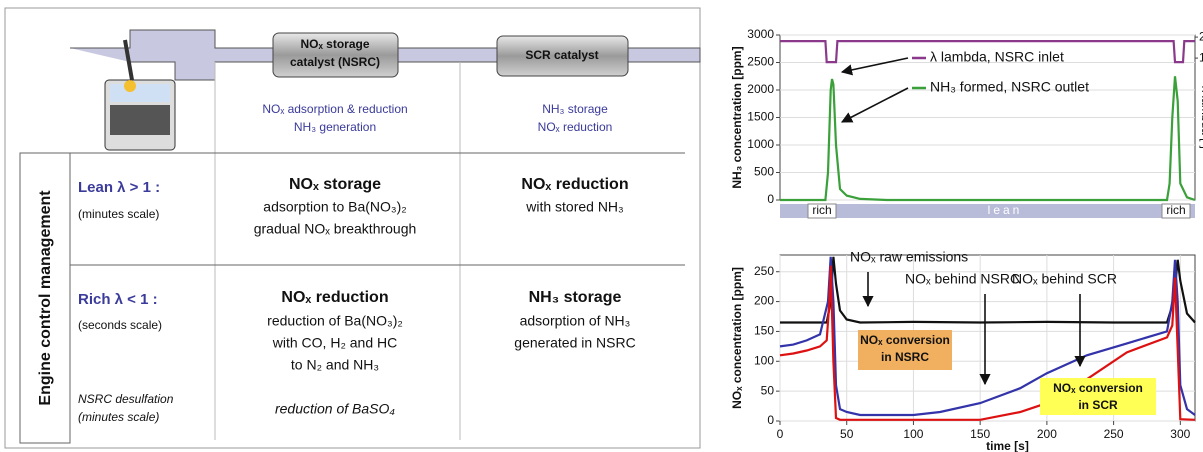 The image size is (1203, 452). I want to click on text: with stored NH₃, so click(574, 207).